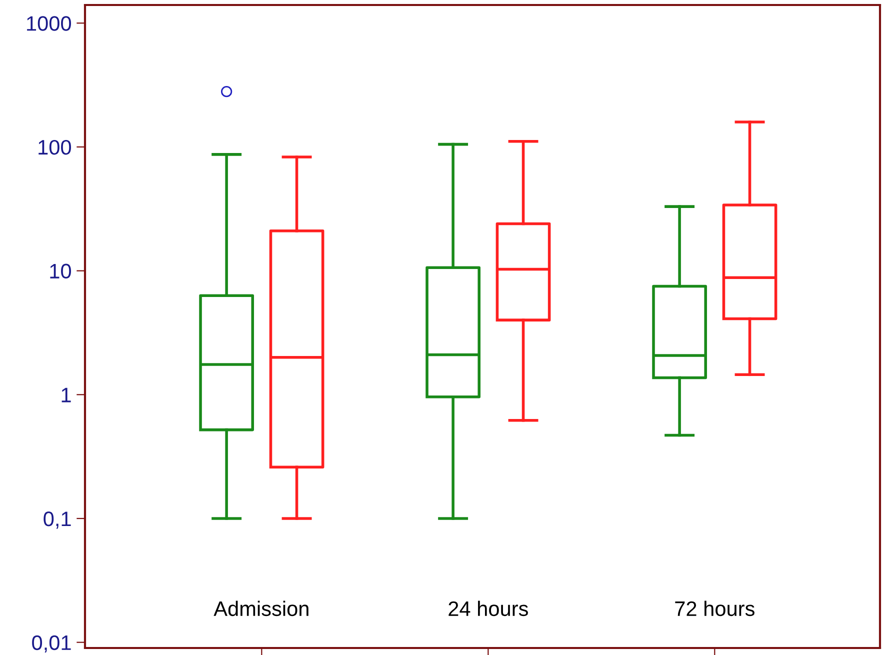  What do you see at coordinates (66, 395) in the screenshot?
I see `y-tick-label: 1` at bounding box center [66, 395].